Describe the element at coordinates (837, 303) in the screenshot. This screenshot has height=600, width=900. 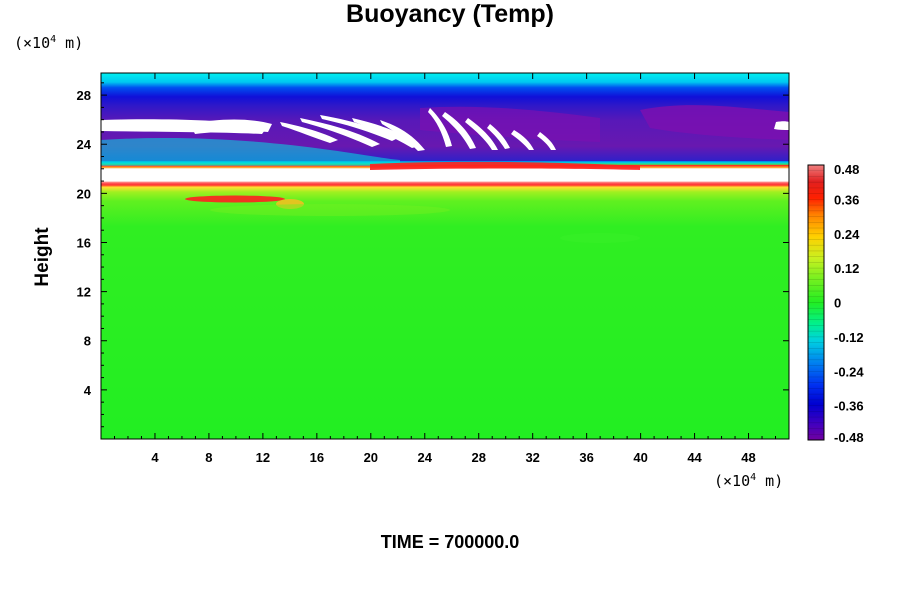
I see `colorbar-tick-label: 0` at that location.